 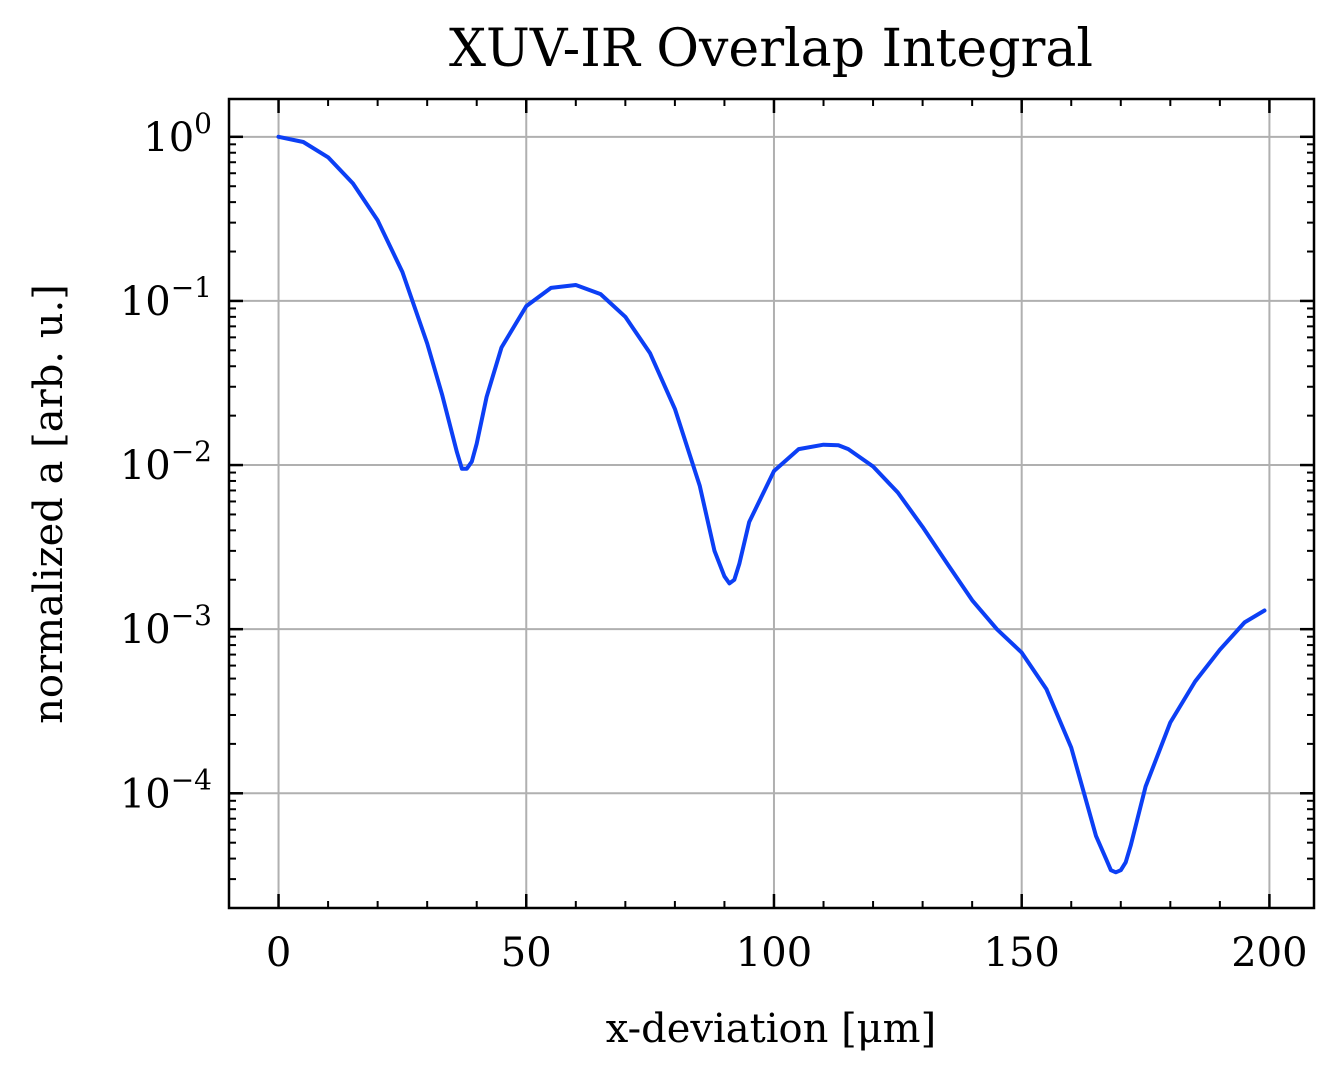 I want to click on y-tick-labels: 10⁰ 10⁻¹ 10⁻² 10⁻³ 10⁻⁴, so click(x=166, y=462).